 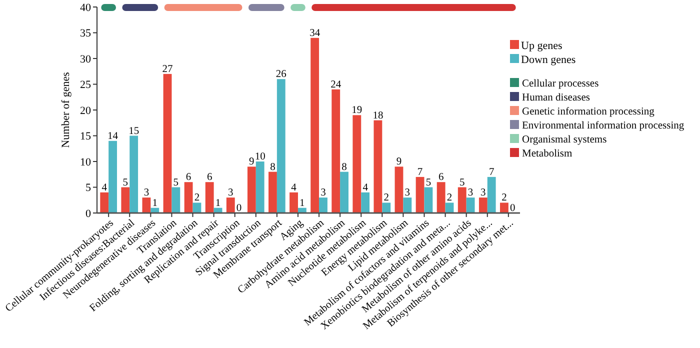 I want to click on y-tick-label: 30, so click(x=86, y=59).